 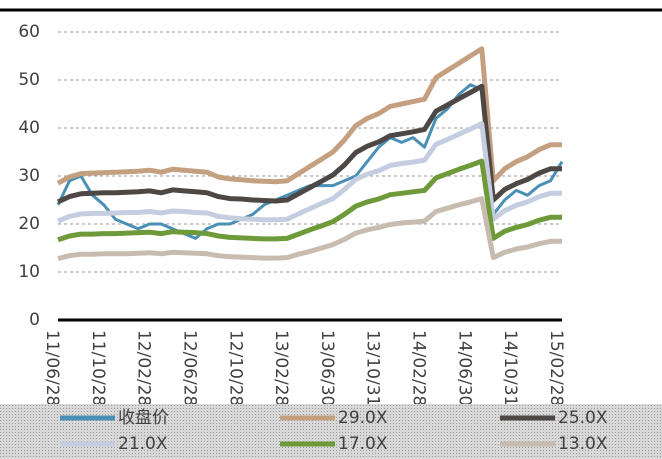 I want to click on y-tick-label: 50, so click(x=29, y=80).